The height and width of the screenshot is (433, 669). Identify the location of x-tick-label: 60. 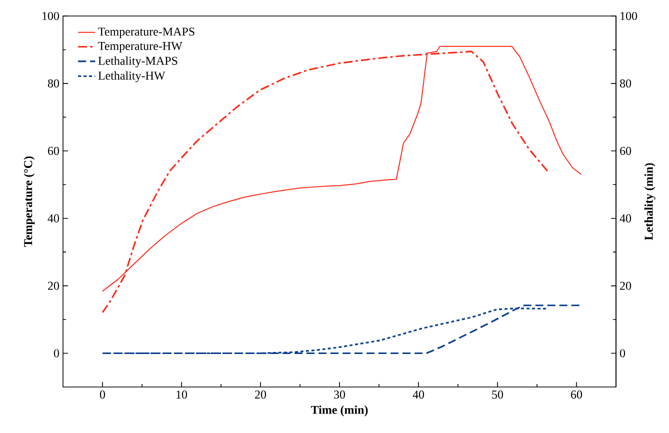
(576, 394).